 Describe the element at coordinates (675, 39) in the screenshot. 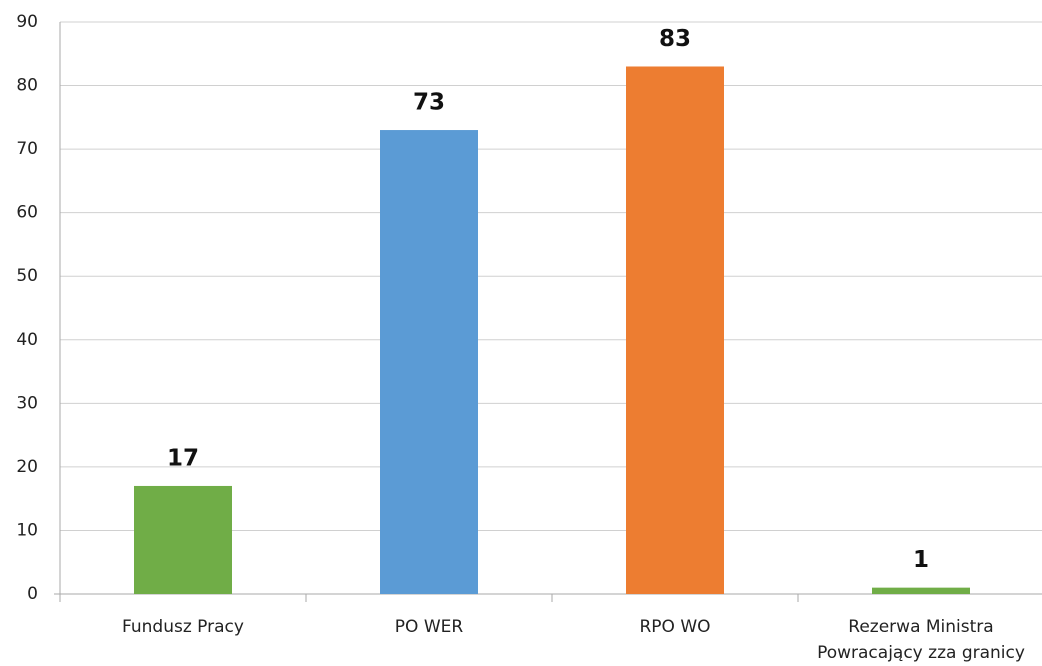

I see `value-label: 83` at that location.